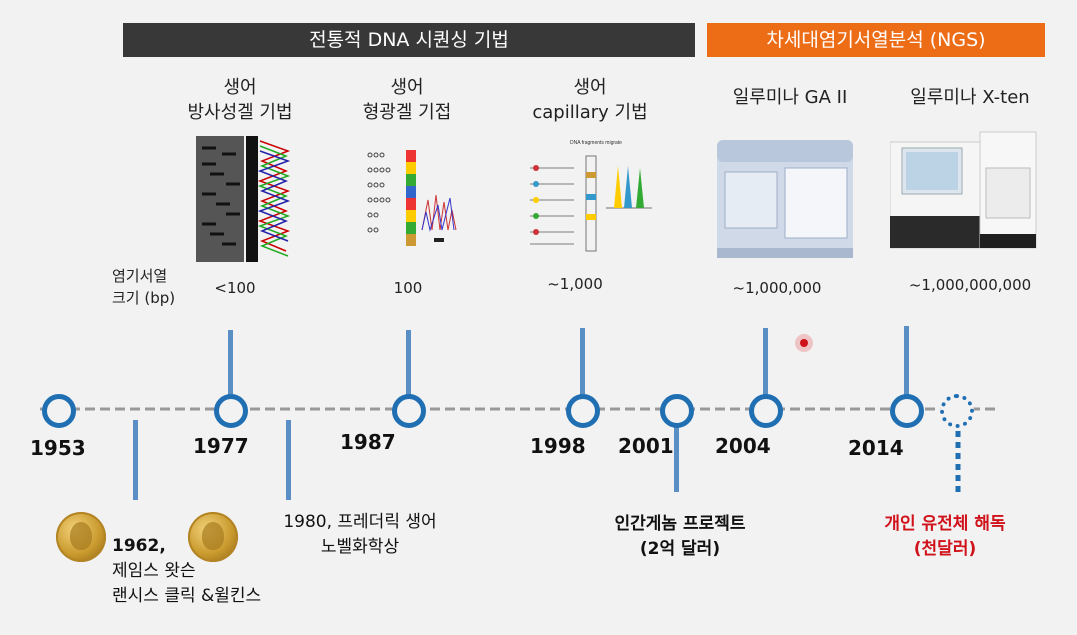 The image size is (1077, 635). What do you see at coordinates (590, 100) in the screenshot?
I see `method-sanger-capillary: 생어 capillary 기법` at bounding box center [590, 100].